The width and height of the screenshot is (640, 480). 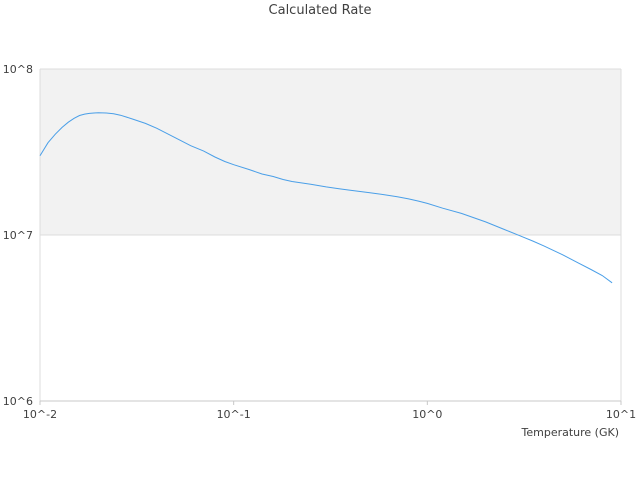 I want to click on x-axis-label: Temperature (GK), so click(x=570, y=432).